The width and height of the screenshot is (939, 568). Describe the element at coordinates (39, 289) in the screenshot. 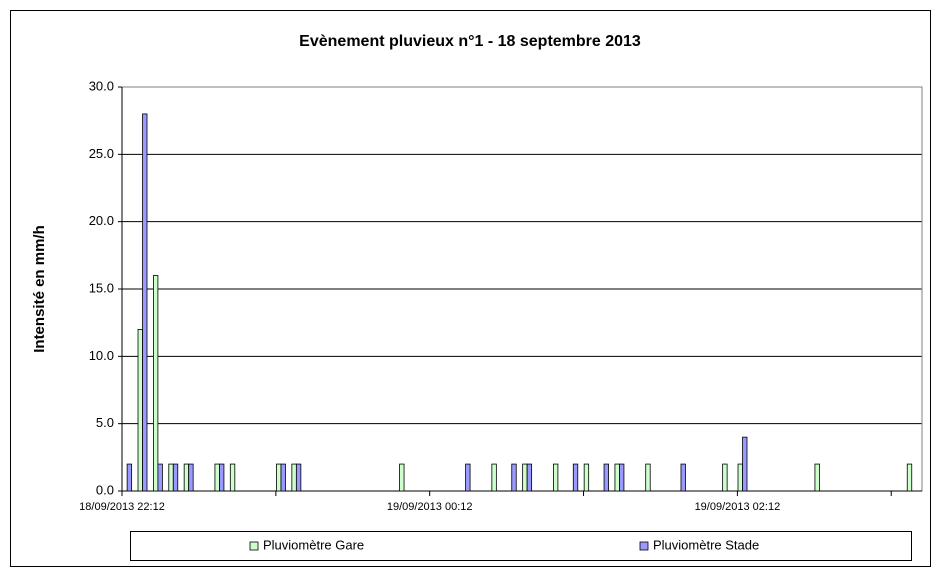

I see `y-axis-label: Intensité en mm/h` at that location.